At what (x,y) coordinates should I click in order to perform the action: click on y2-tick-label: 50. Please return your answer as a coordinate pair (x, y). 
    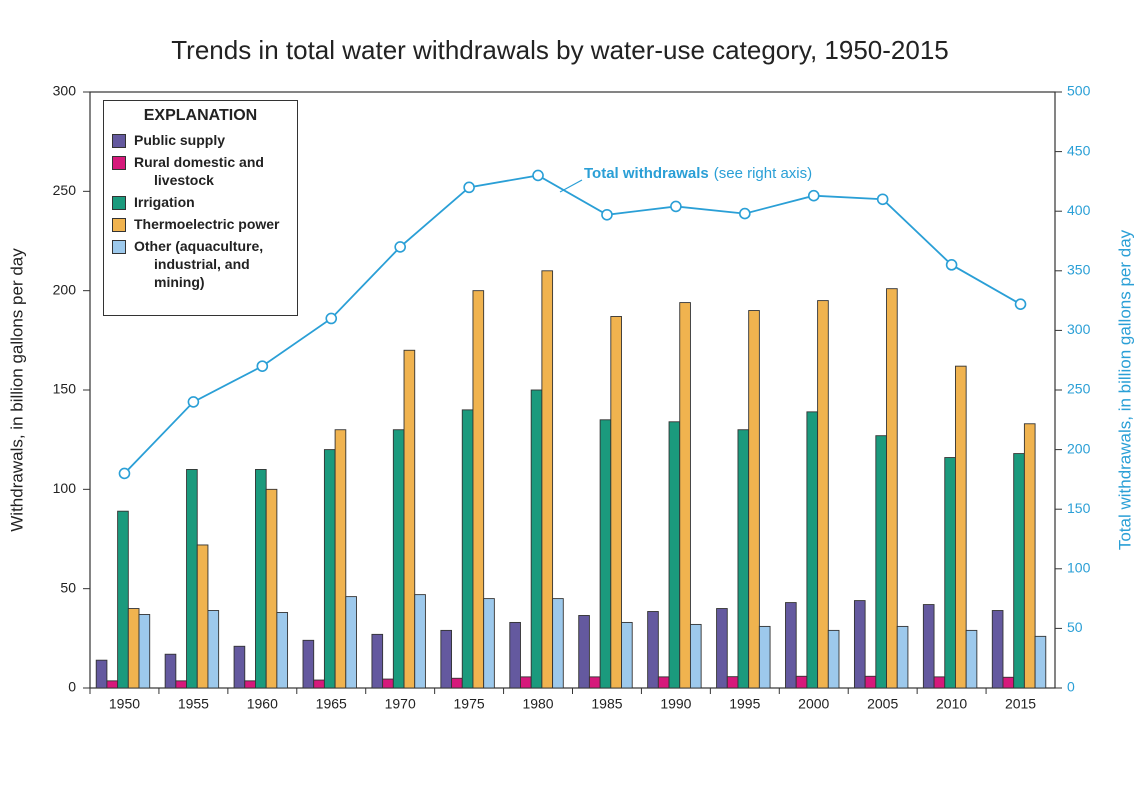
    Looking at the image, I should click on (1075, 627).